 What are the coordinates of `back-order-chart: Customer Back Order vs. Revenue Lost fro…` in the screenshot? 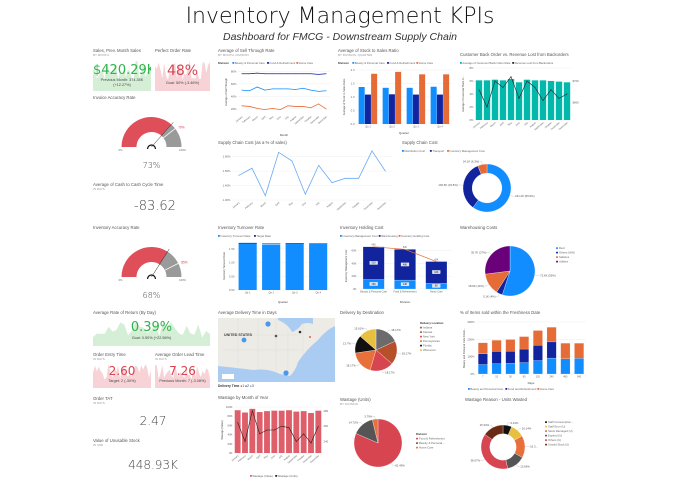 It's located at (525, 95).